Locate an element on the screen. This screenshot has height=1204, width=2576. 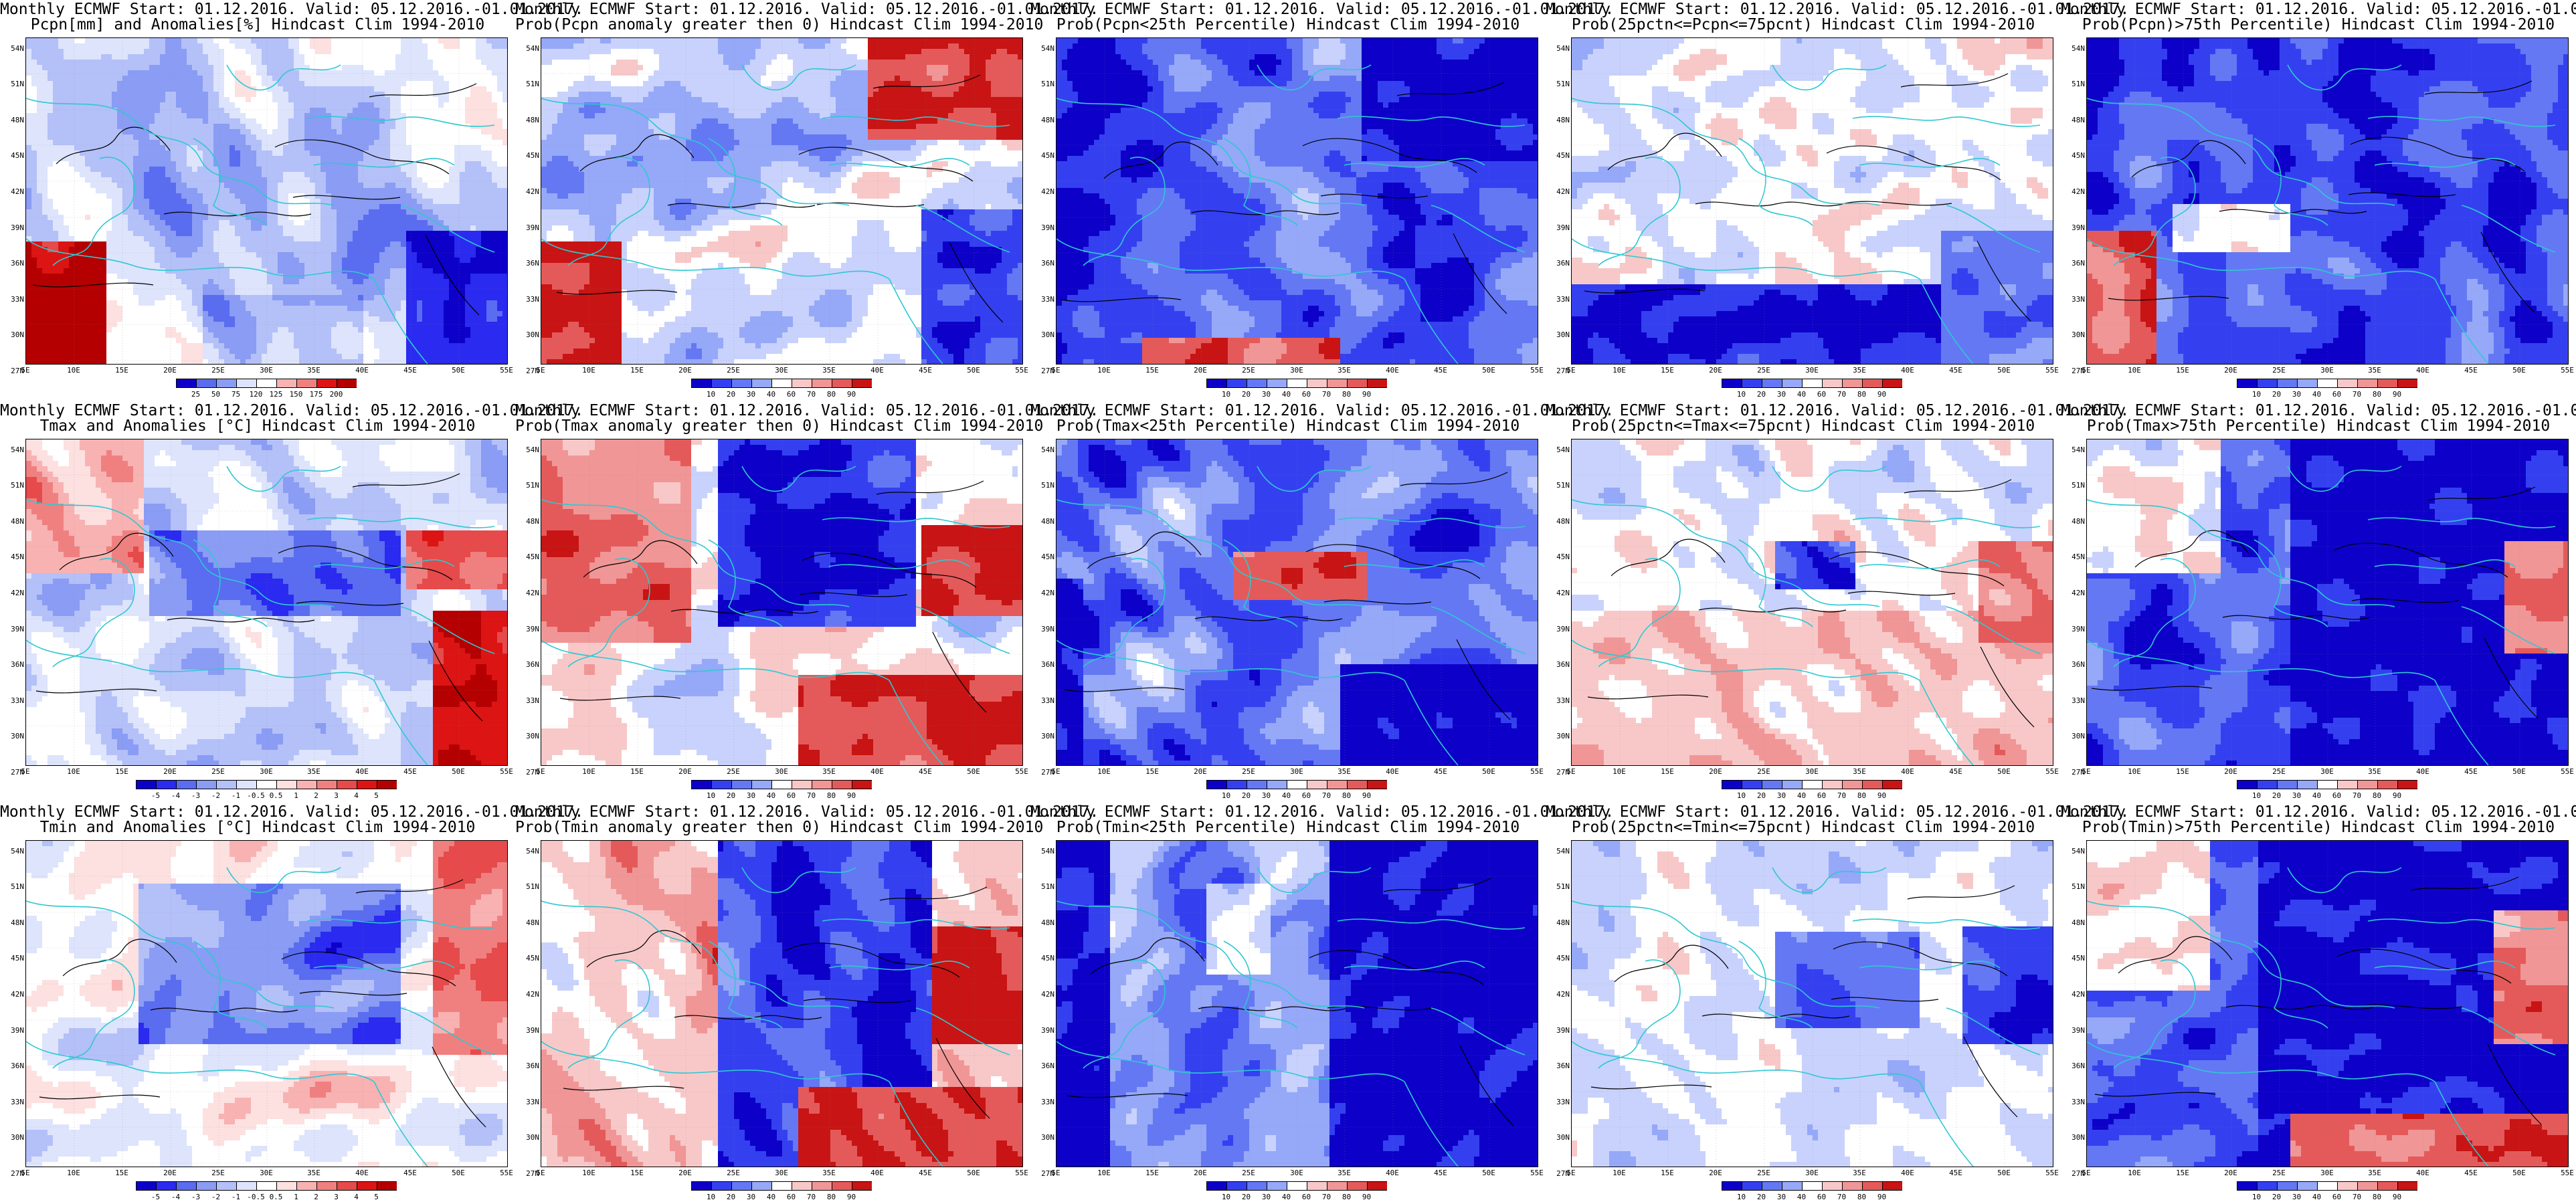
lat-tick-label: 54N is located at coordinates (528, 851).